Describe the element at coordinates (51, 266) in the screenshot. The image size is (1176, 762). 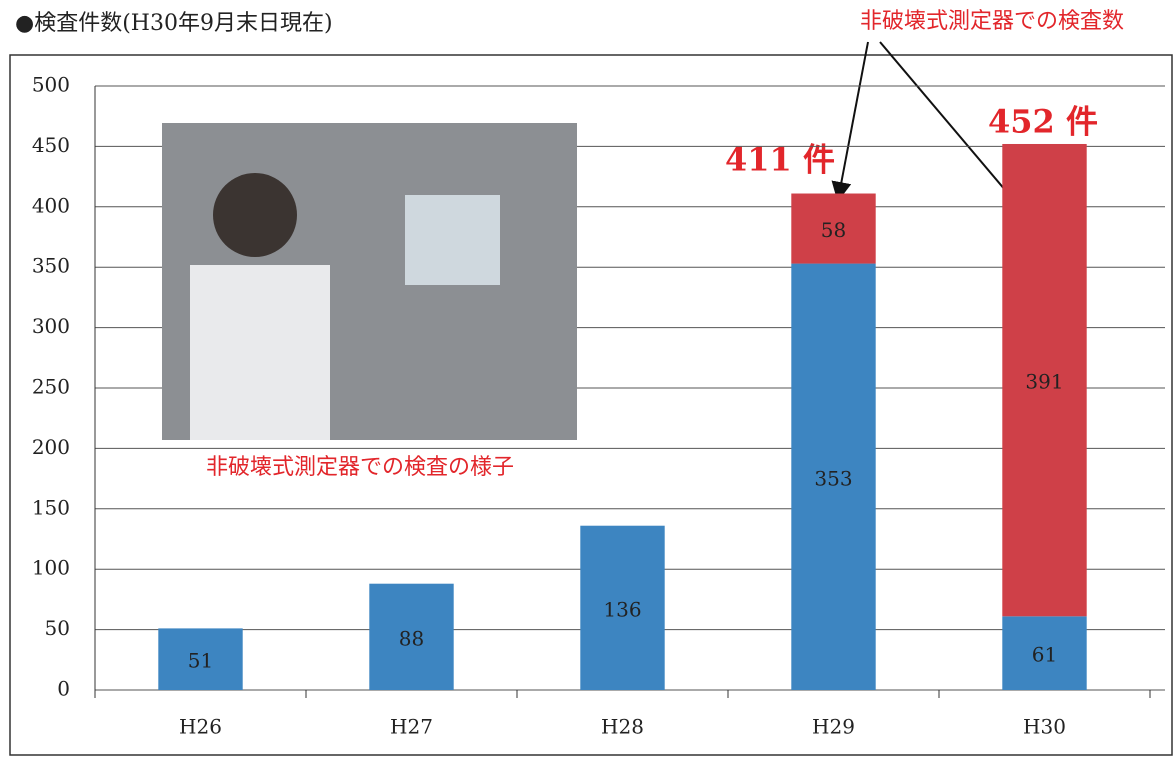
I see `y-tick-label: 350` at that location.